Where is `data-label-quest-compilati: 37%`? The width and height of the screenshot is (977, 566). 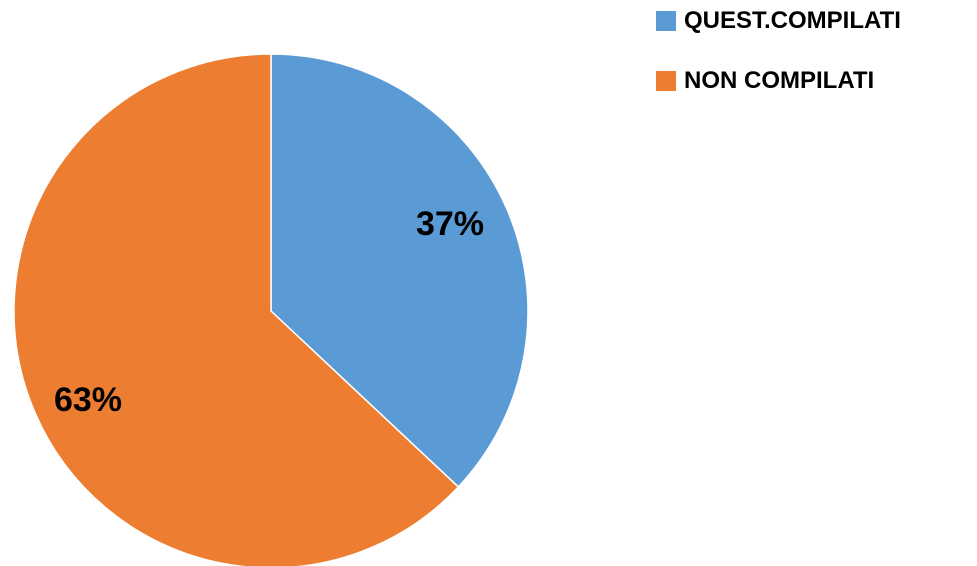 data-label-quest-compilati: 37% is located at coordinates (450, 224).